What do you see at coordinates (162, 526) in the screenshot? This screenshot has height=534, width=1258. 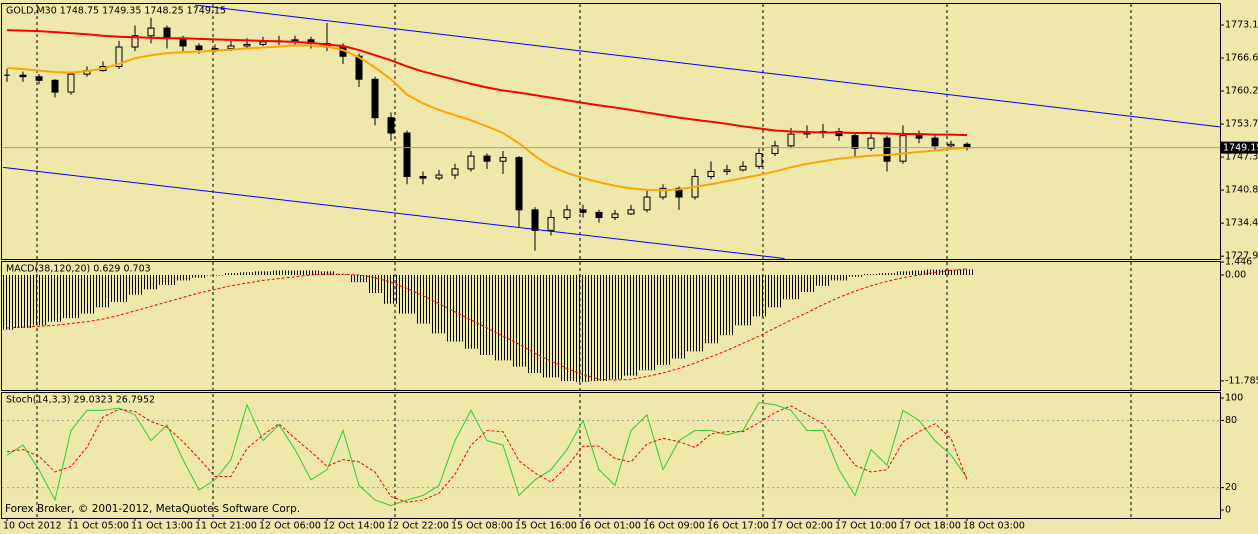 I see `x-tick-label: 11 Oct 13:00` at bounding box center [162, 526].